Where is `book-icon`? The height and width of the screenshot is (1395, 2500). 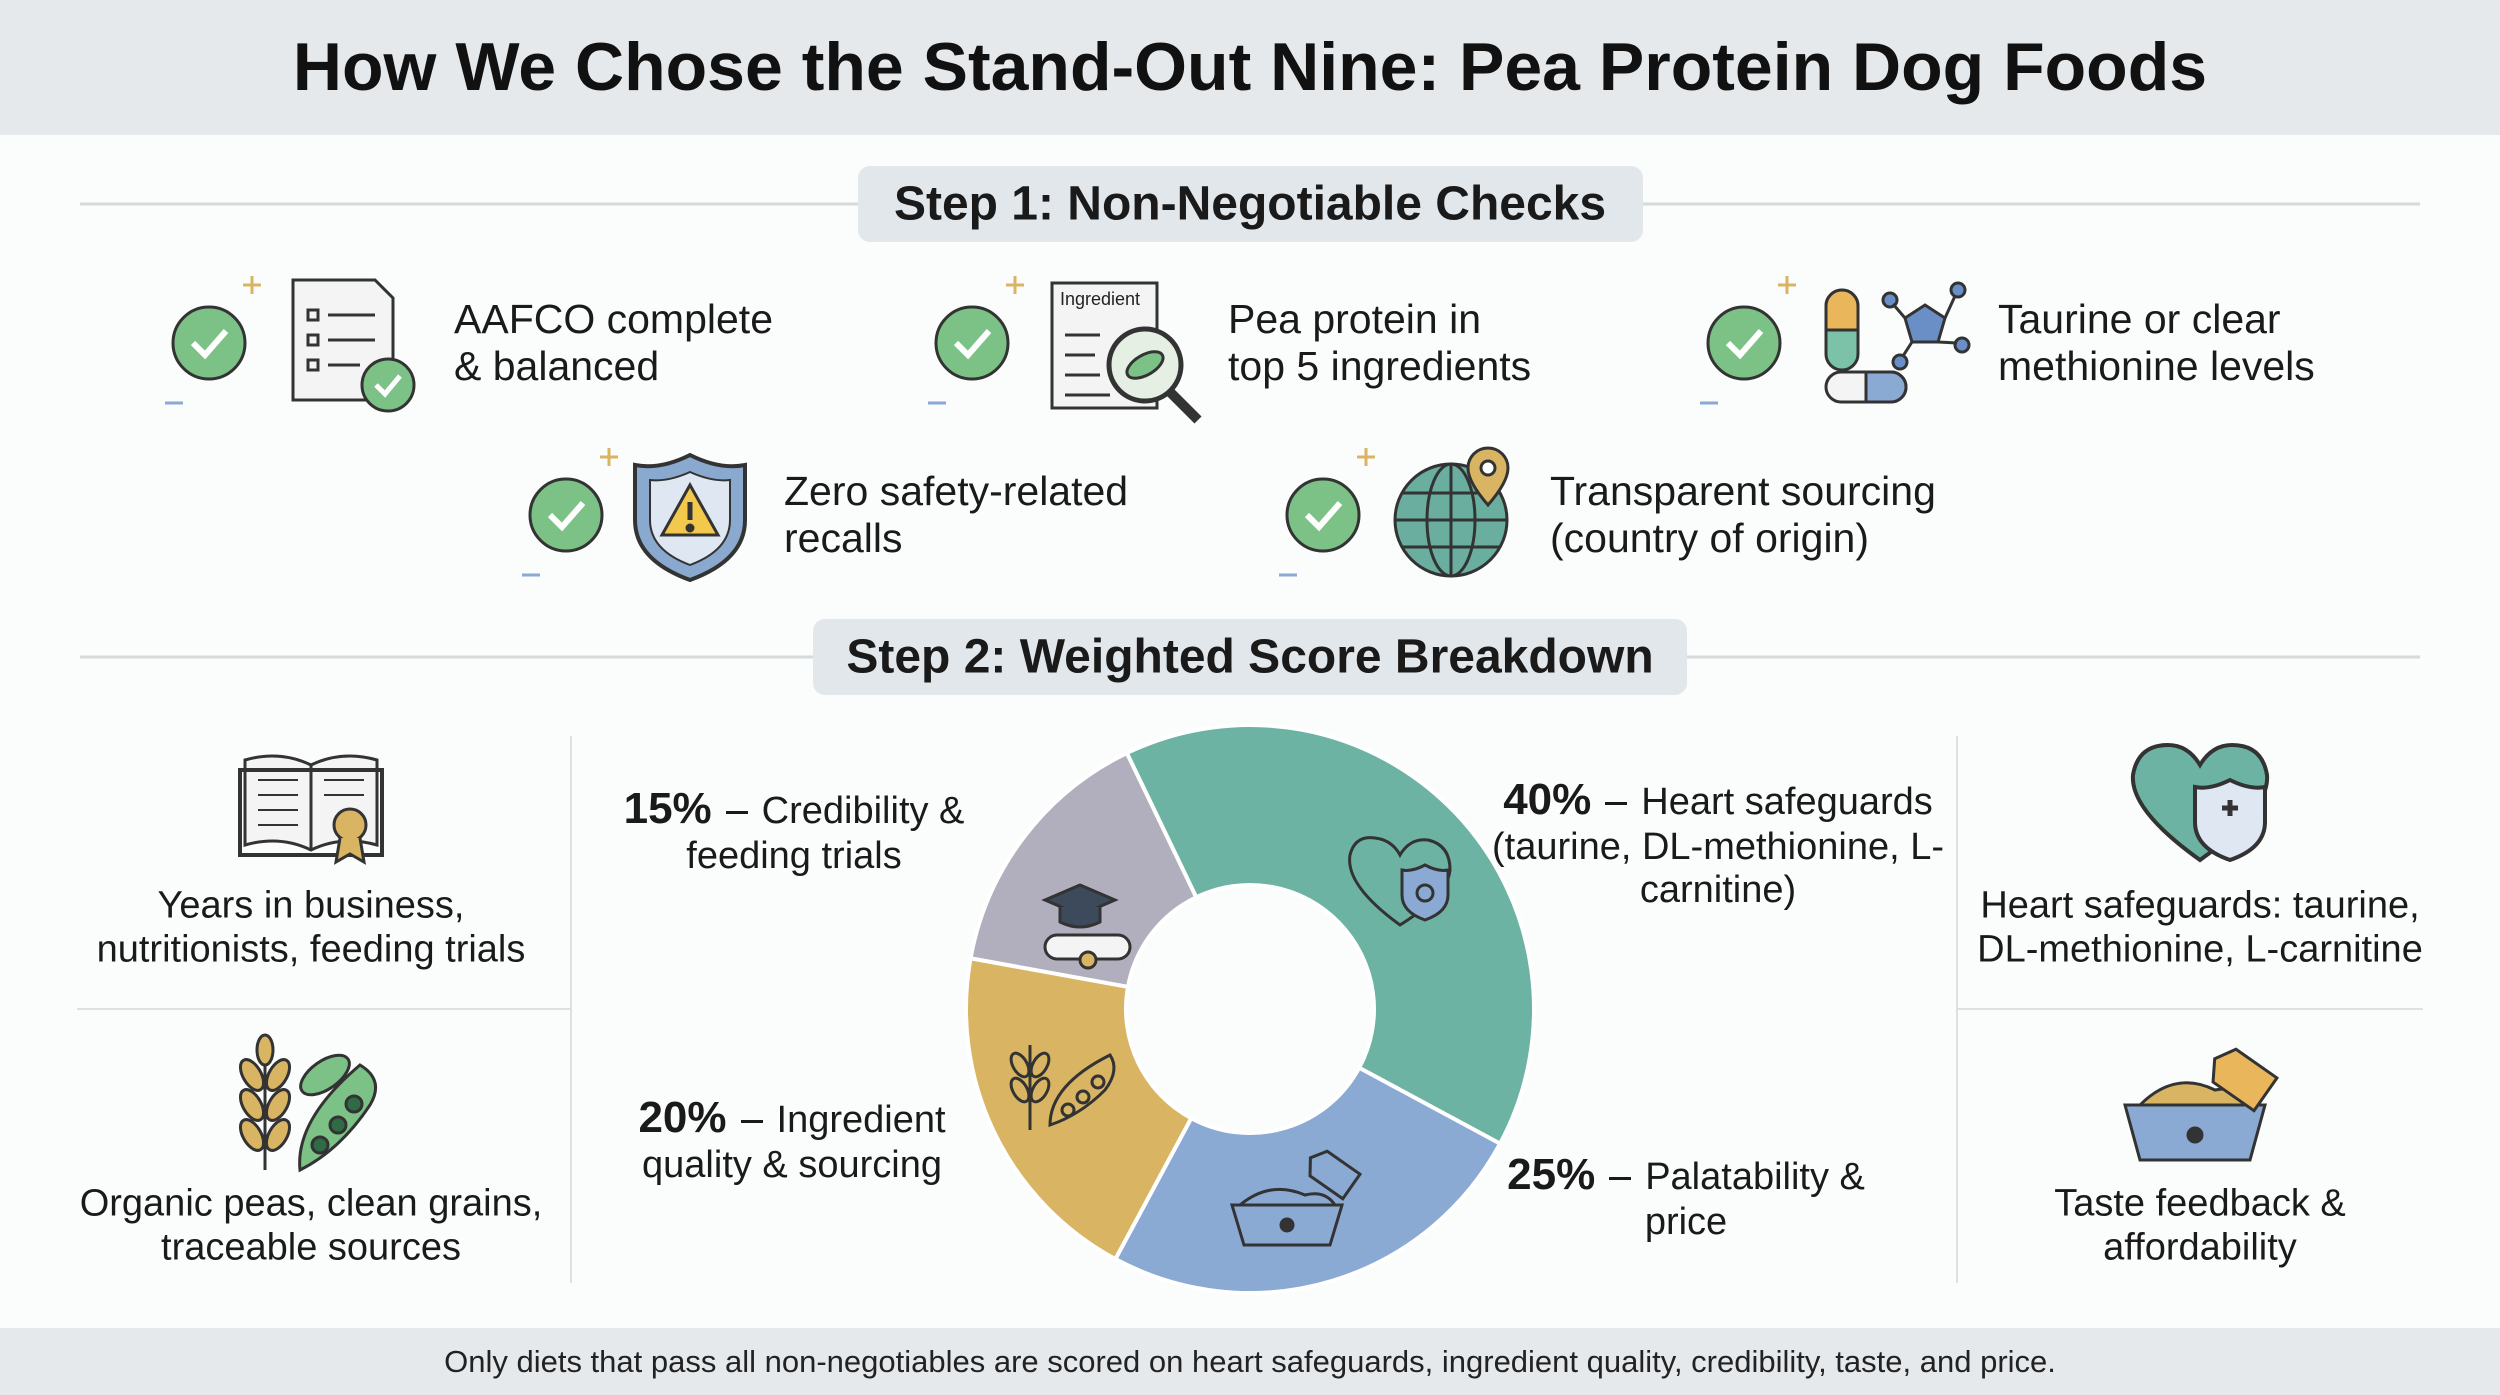 book-icon is located at coordinates (311, 809).